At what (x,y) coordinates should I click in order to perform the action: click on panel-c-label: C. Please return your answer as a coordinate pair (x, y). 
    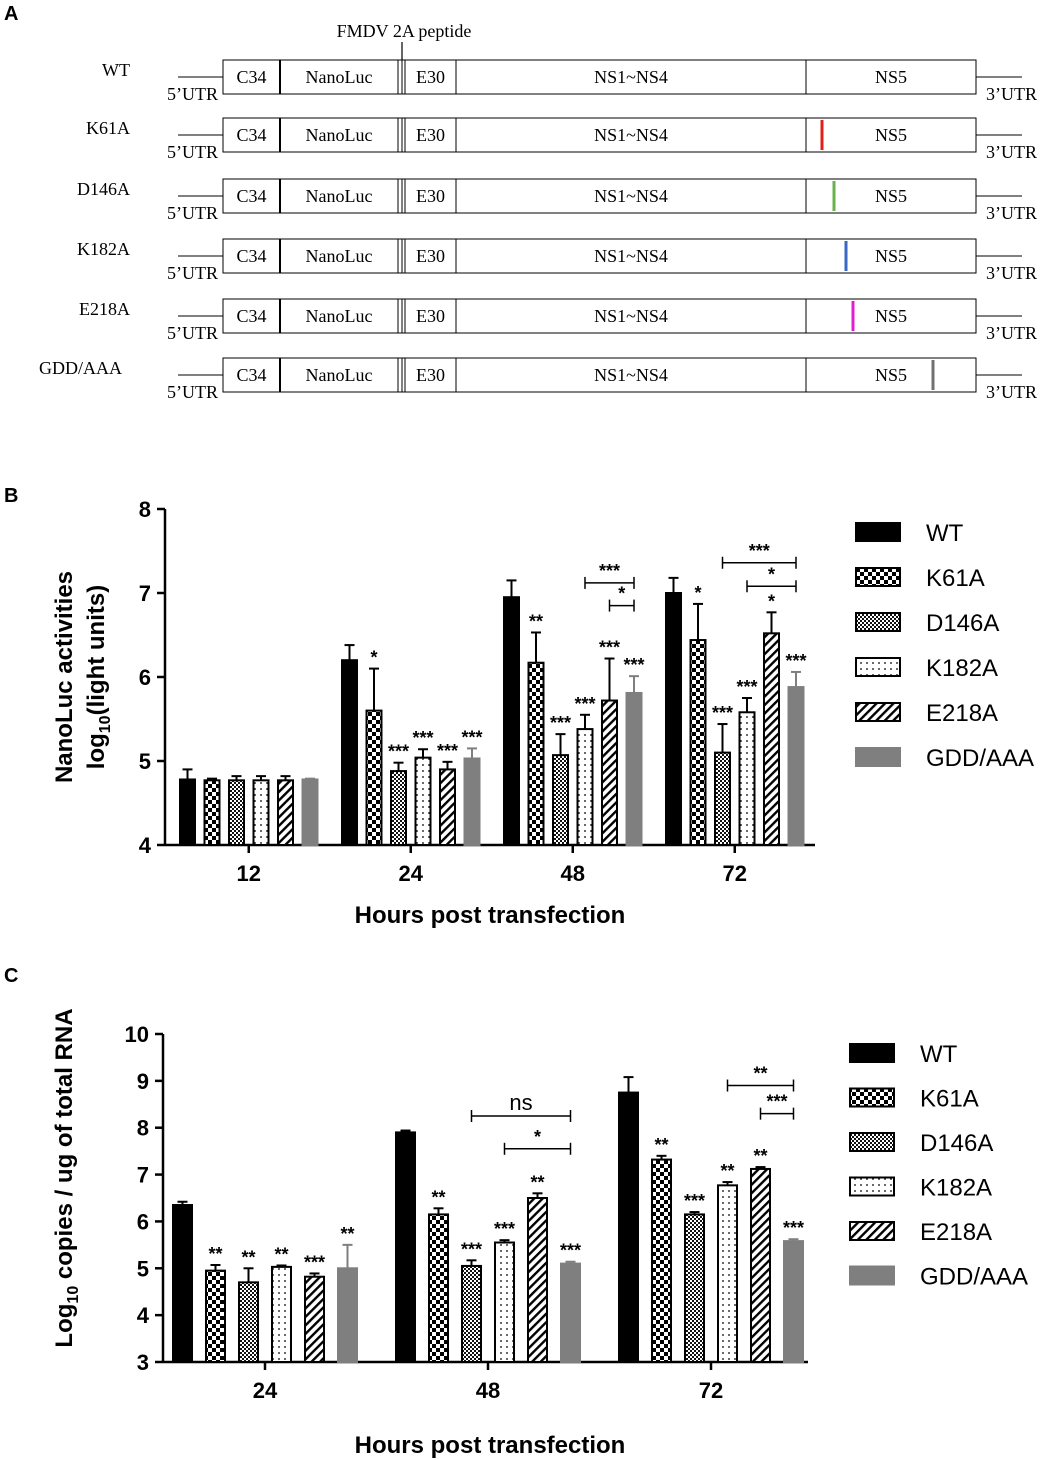
    Looking at the image, I should click on (11, 976).